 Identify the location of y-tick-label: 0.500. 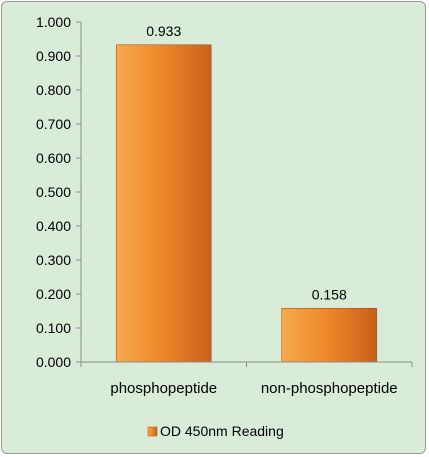
(53, 192).